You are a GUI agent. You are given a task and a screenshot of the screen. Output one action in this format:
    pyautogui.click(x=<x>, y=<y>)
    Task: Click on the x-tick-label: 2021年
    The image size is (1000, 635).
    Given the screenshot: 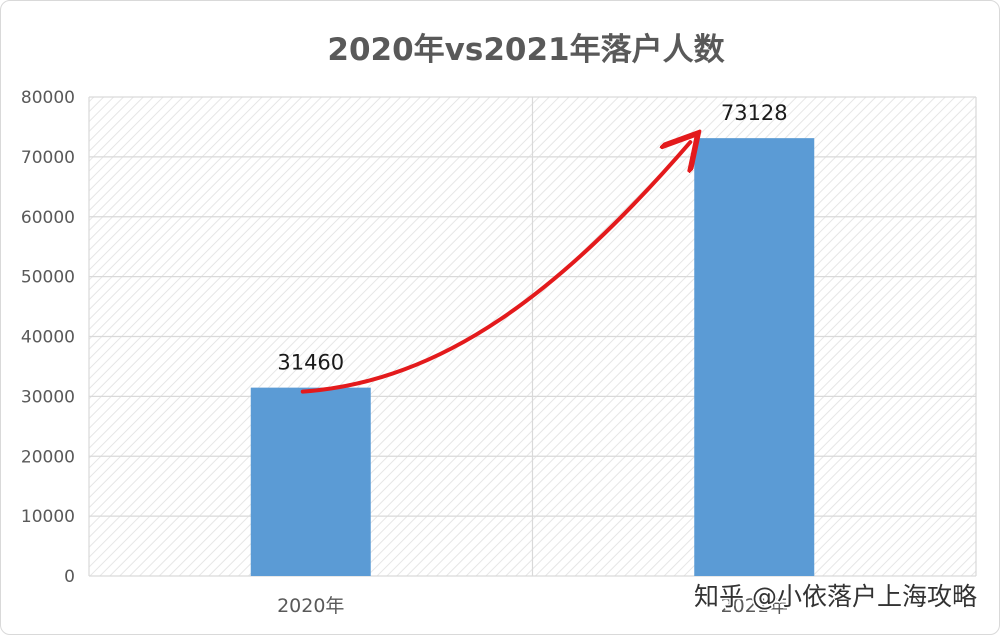 What is the action you would take?
    pyautogui.click(x=754, y=606)
    